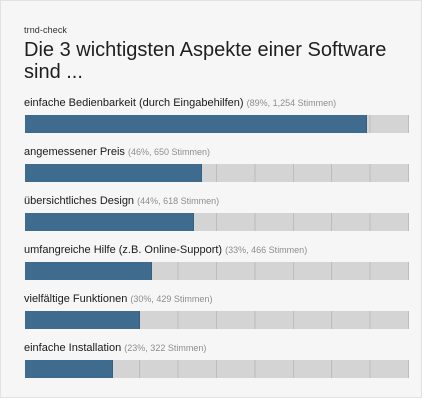 The width and height of the screenshot is (430, 403). I want to click on brand-label: trnd-check, so click(46, 30).